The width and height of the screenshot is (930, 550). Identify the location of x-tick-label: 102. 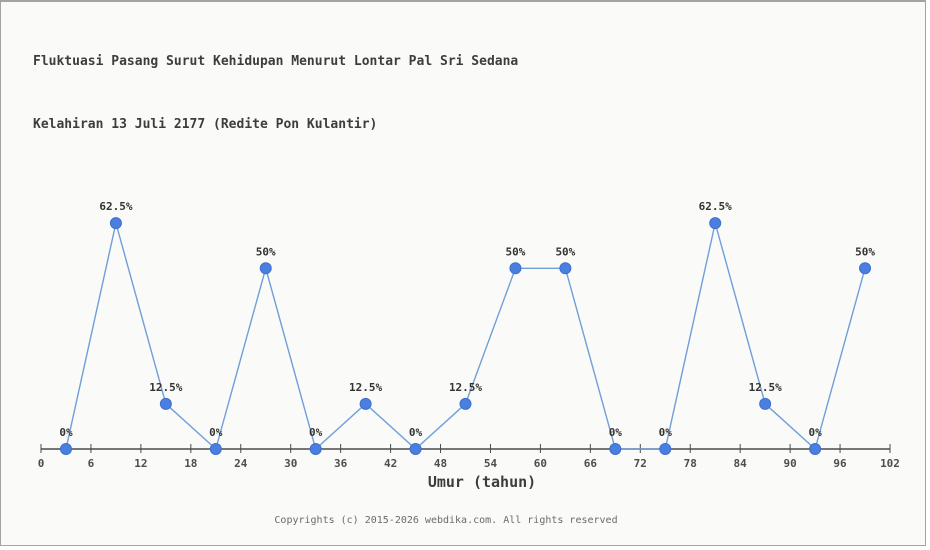
(890, 463).